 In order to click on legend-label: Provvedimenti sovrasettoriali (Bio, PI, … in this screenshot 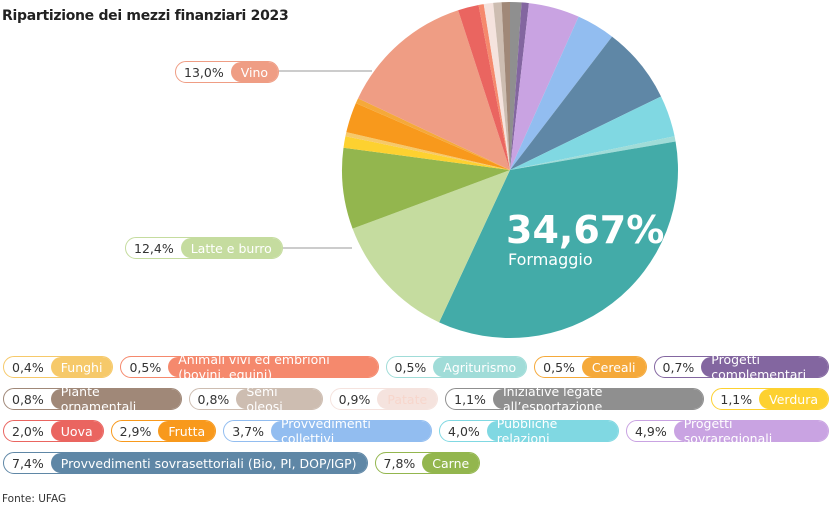, I will do `click(208, 463)`.